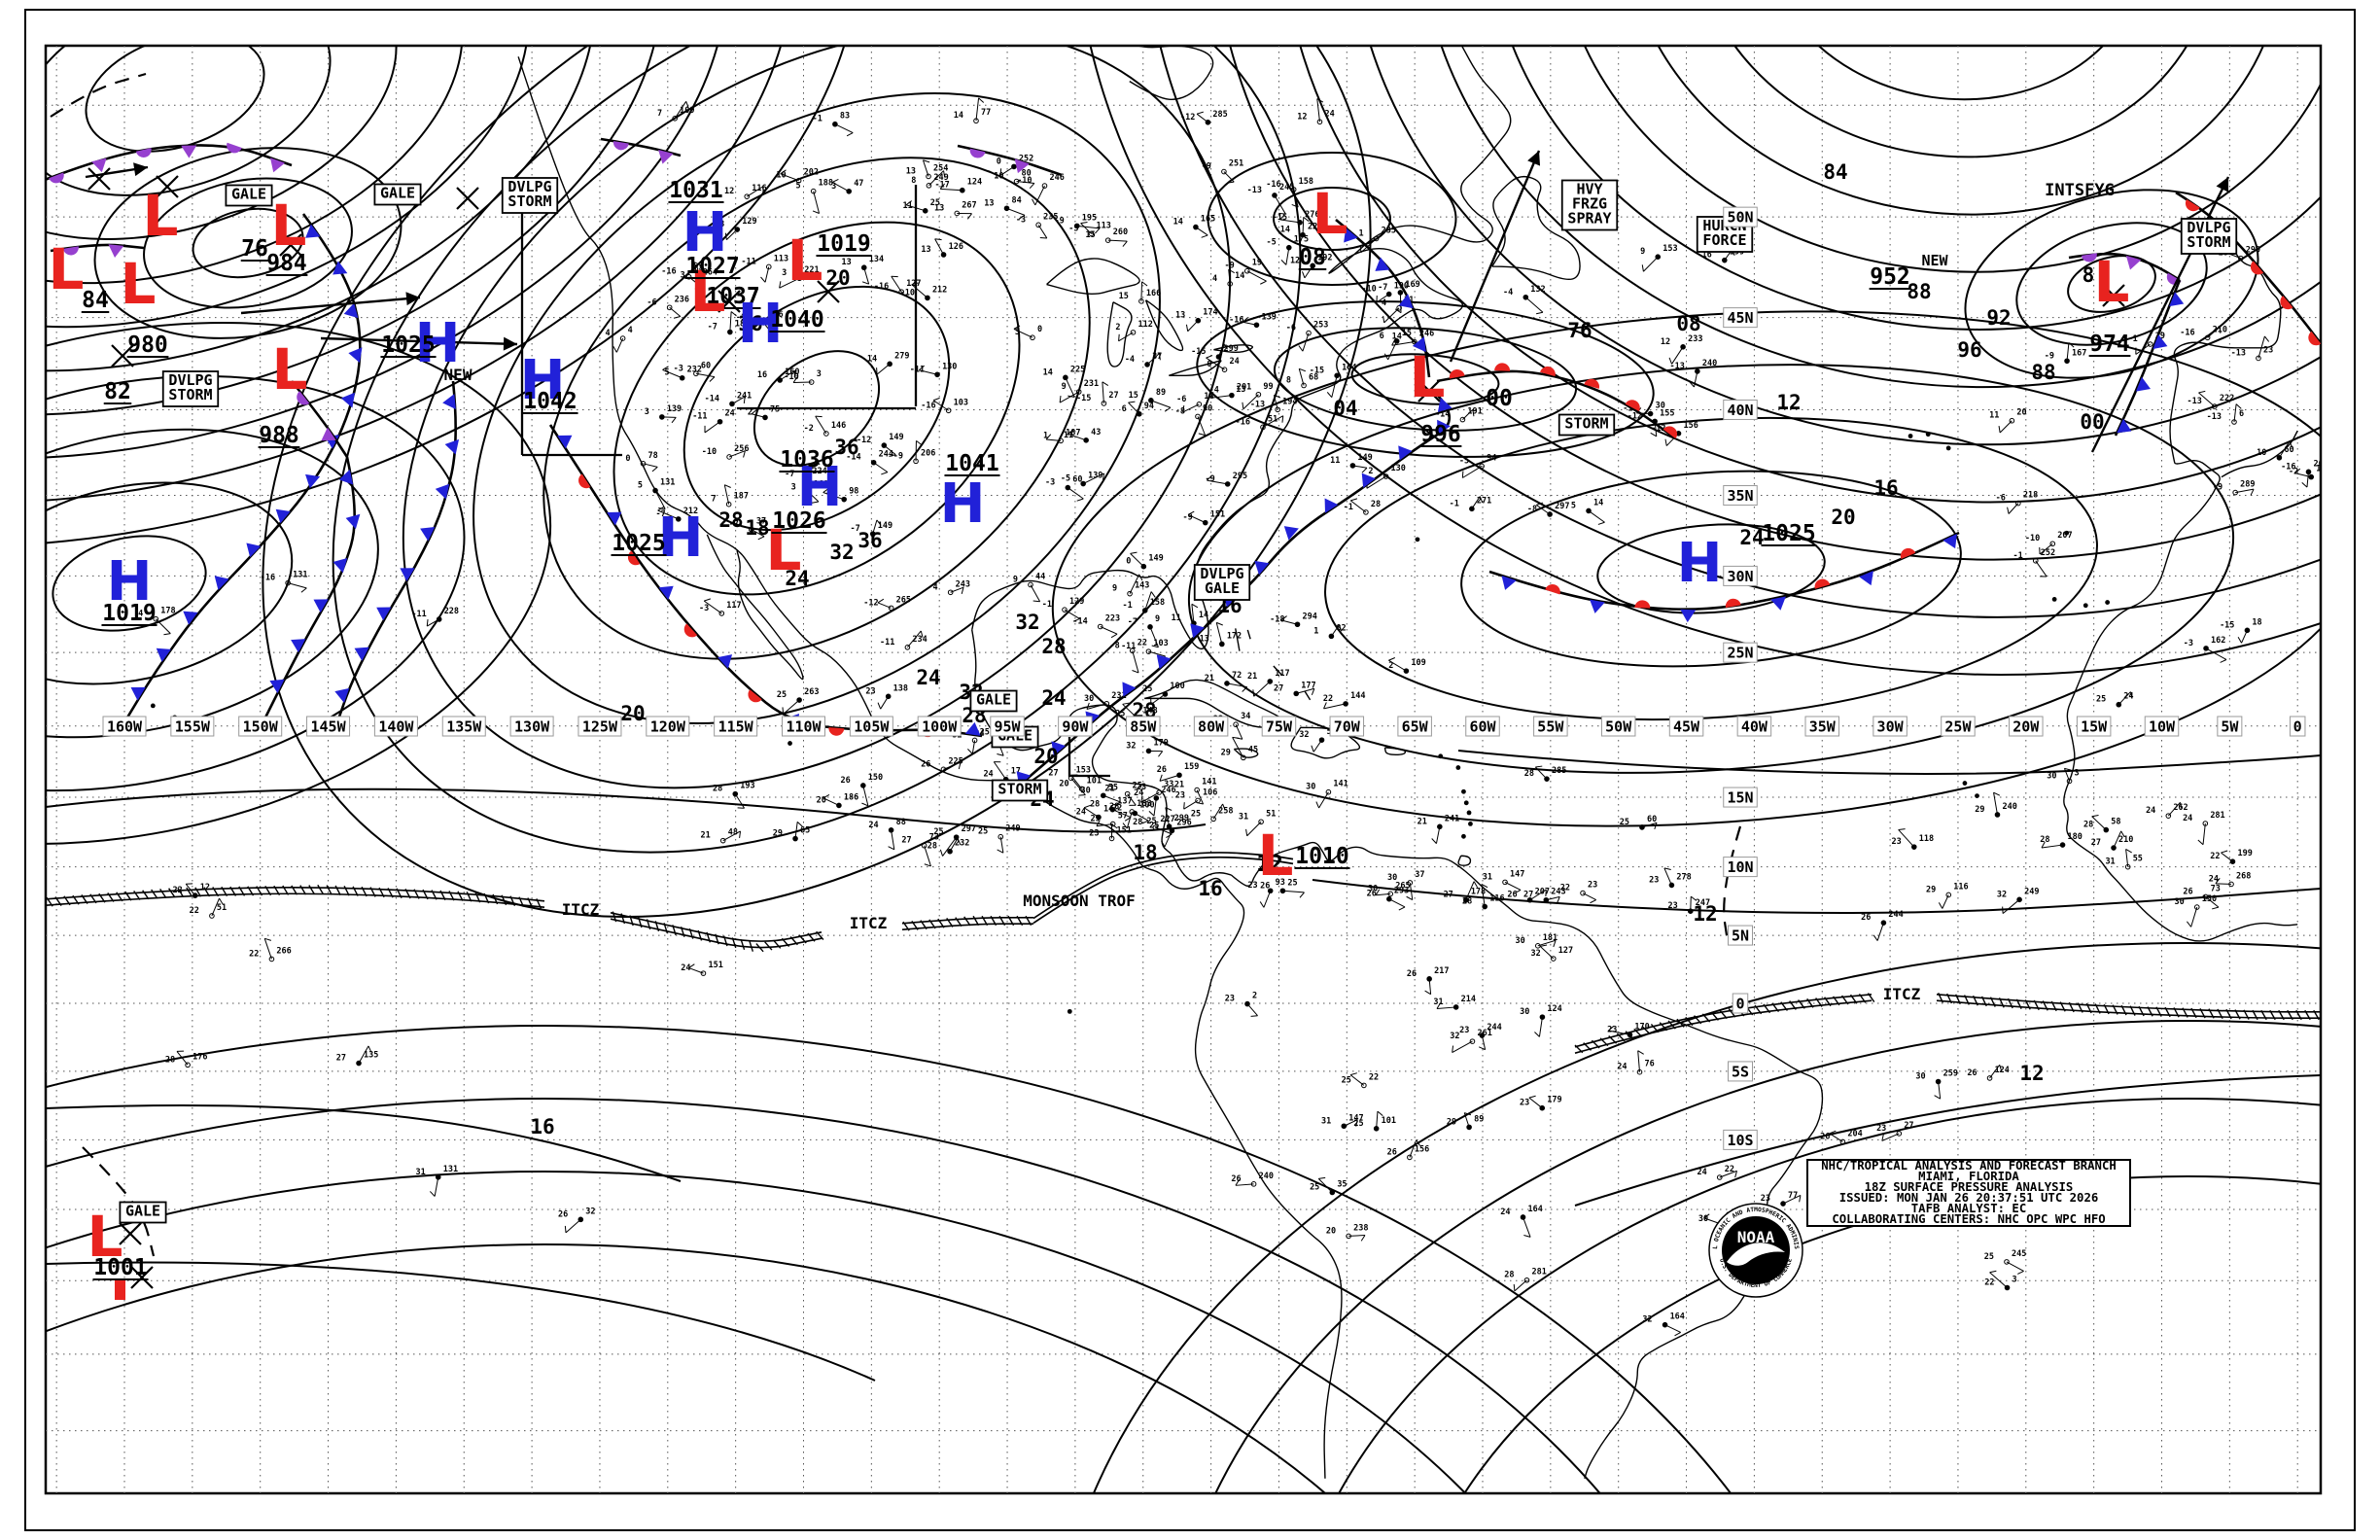  I want to click on station-plot: -1 83, so click(833, 124).